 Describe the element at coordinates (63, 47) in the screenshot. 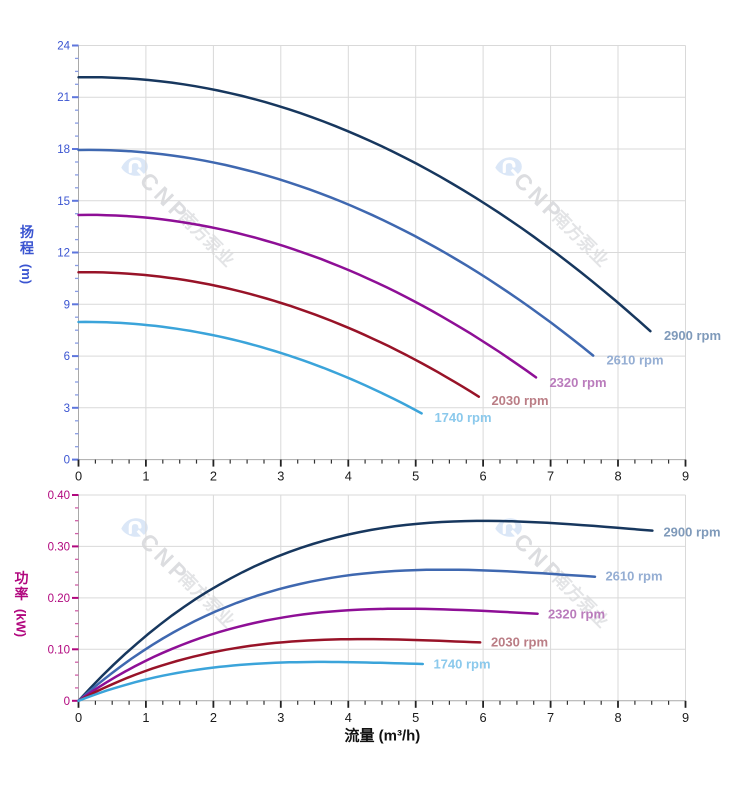

I see `svg-text: 24` at that location.